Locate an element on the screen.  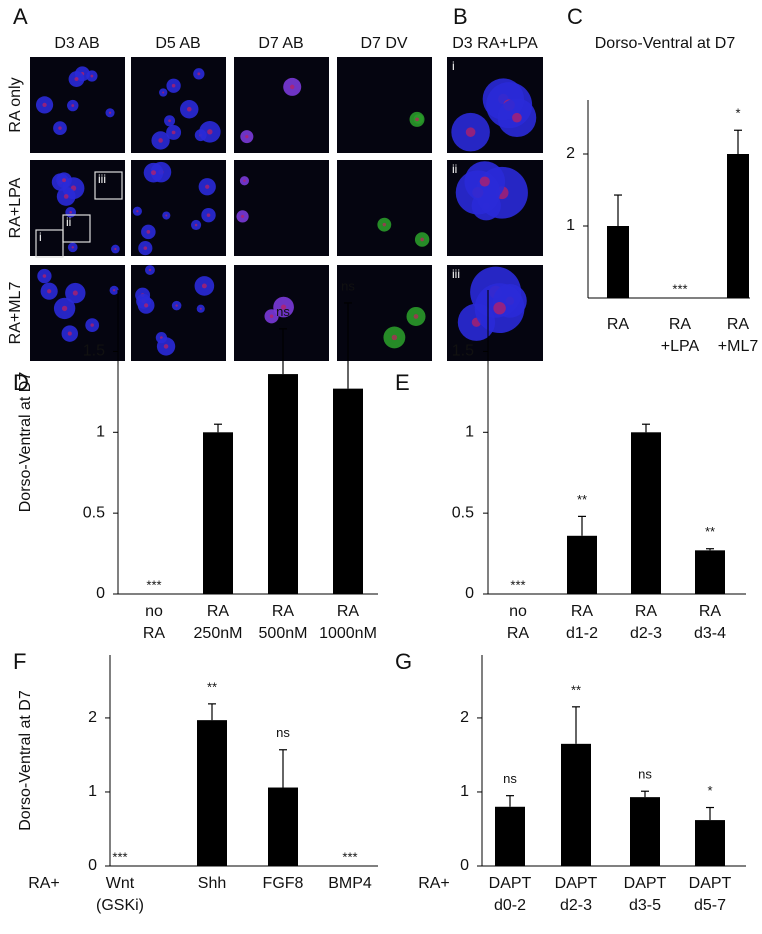
panel-title: D3 RA+LPA is located at coordinates (495, 43).